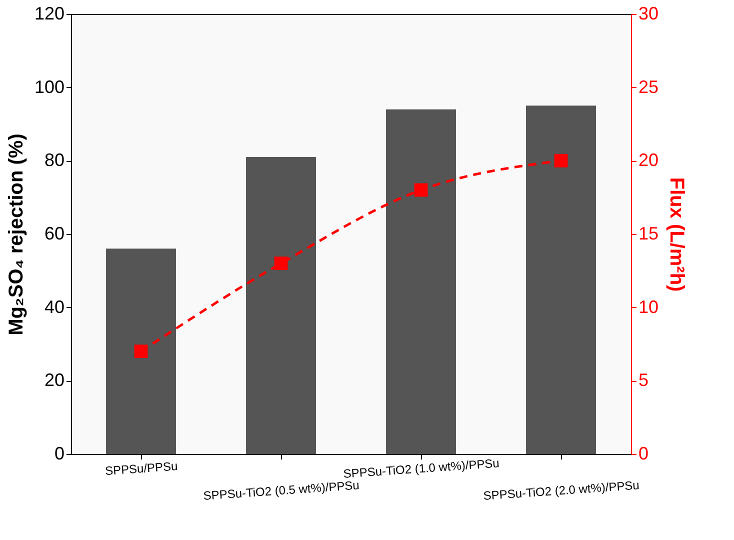 This screenshot has width=734, height=540. Describe the element at coordinates (648, 306) in the screenshot. I see `y2-tick-label: 10` at that location.